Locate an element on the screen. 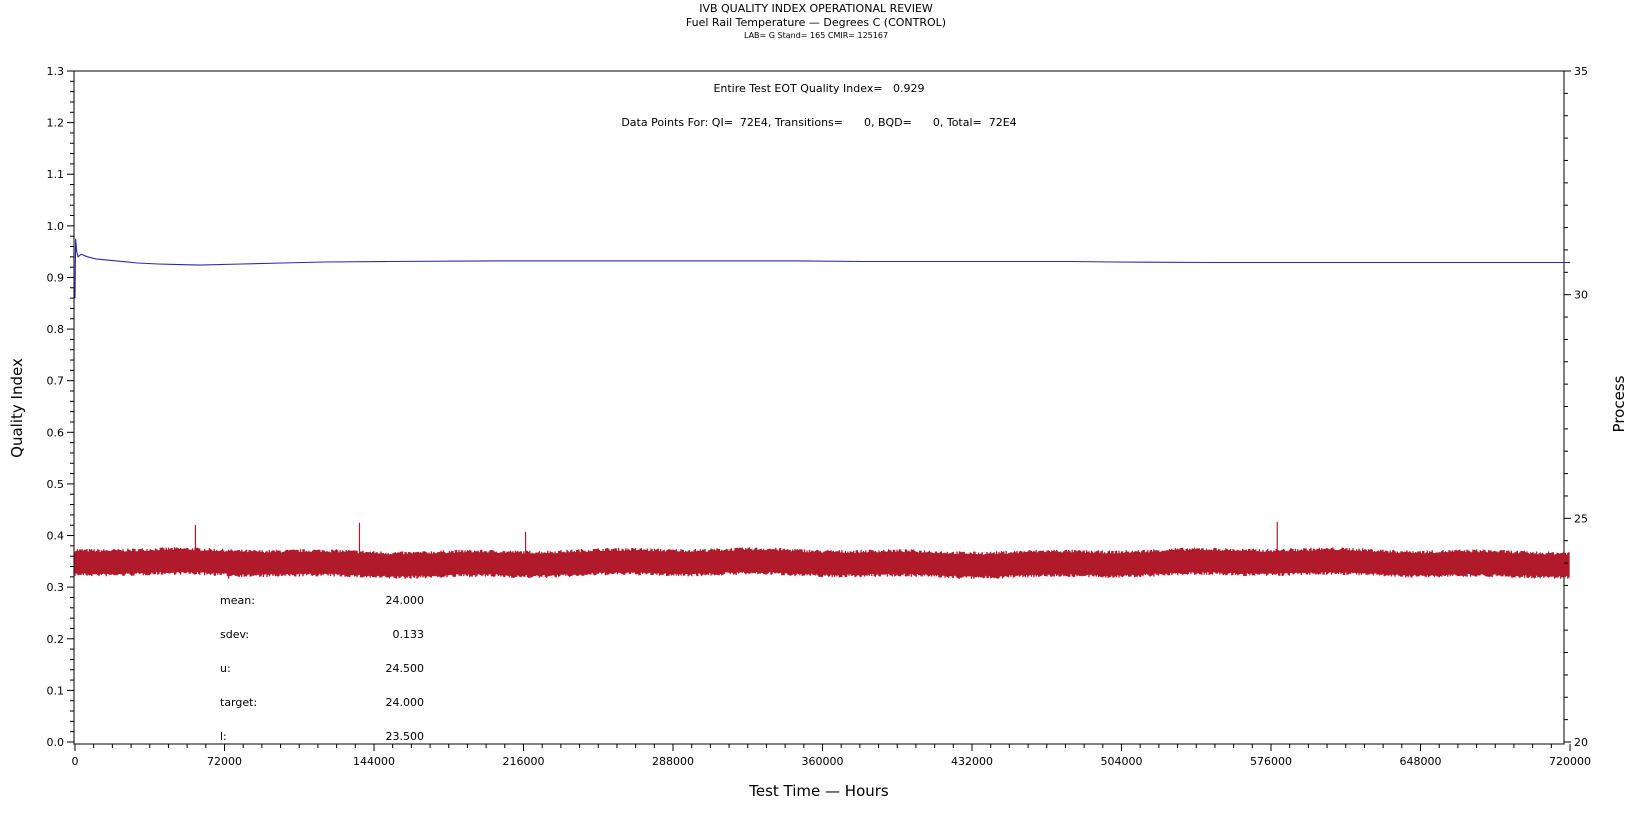  y-tick-label: 0.2 is located at coordinates (56, 639).